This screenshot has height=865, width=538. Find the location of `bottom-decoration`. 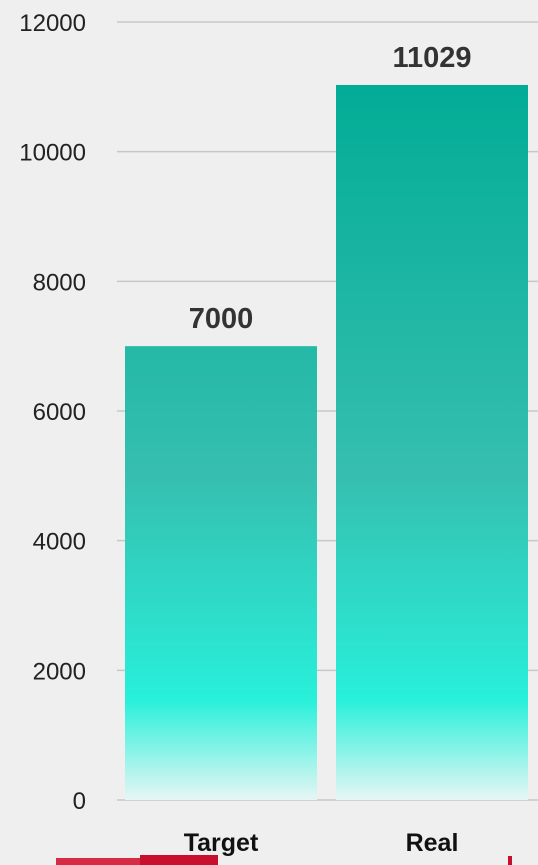

bottom-decoration is located at coordinates (284, 860).